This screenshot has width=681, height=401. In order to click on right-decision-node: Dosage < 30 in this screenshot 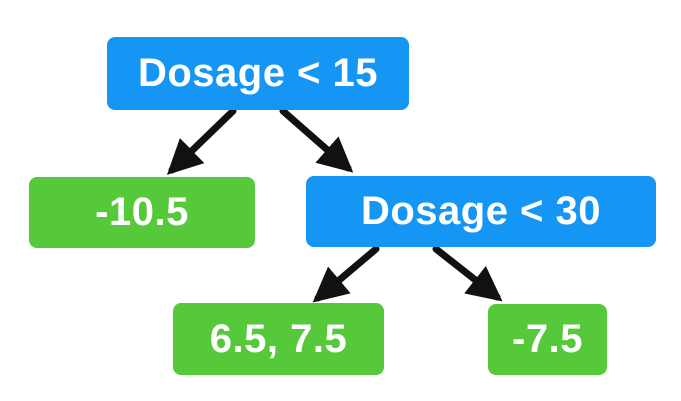, I will do `click(481, 211)`.